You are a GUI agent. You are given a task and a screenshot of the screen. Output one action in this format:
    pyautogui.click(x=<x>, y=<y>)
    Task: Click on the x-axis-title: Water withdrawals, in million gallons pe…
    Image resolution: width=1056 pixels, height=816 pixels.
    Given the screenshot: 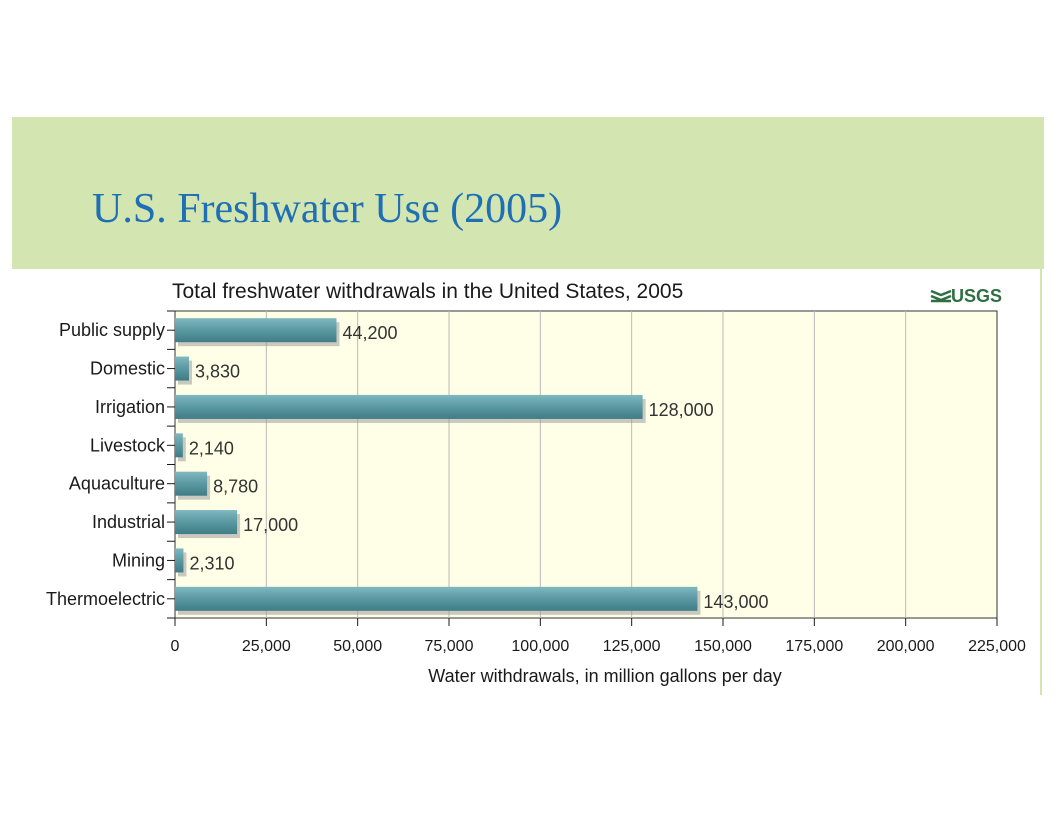 What is the action you would take?
    pyautogui.click(x=604, y=676)
    